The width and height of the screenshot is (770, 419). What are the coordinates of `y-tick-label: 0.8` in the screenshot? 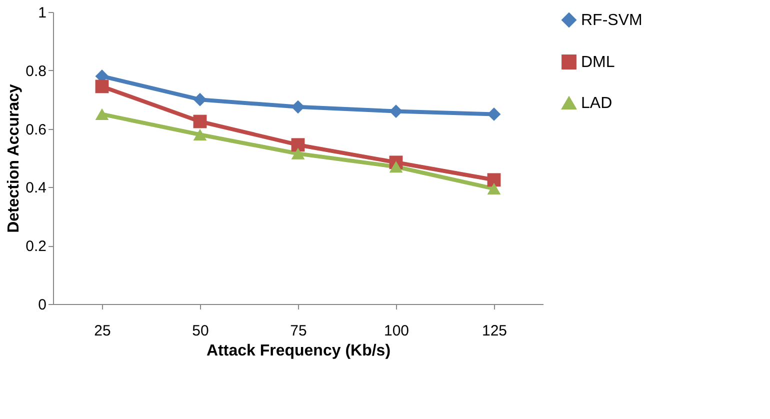 It's located at (36, 71).